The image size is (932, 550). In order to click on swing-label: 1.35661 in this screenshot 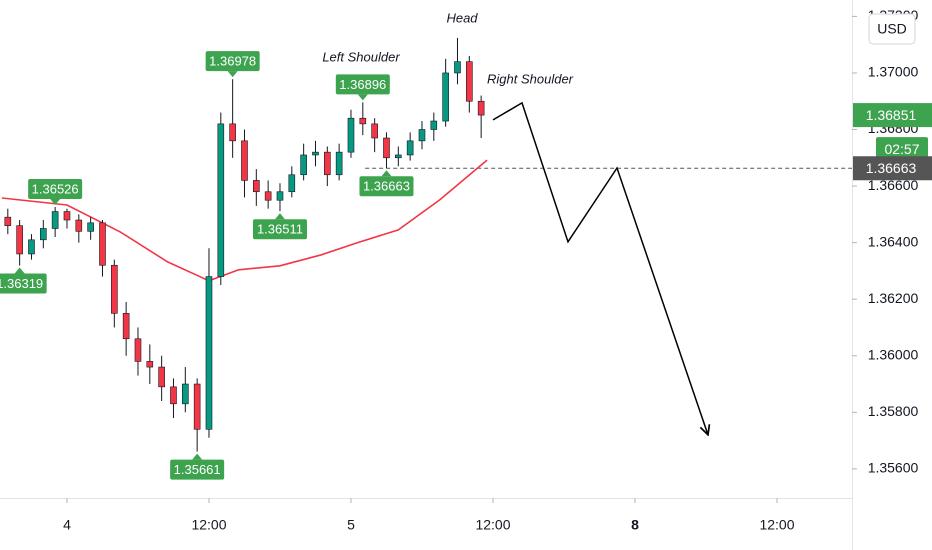, I will do `click(197, 469)`.